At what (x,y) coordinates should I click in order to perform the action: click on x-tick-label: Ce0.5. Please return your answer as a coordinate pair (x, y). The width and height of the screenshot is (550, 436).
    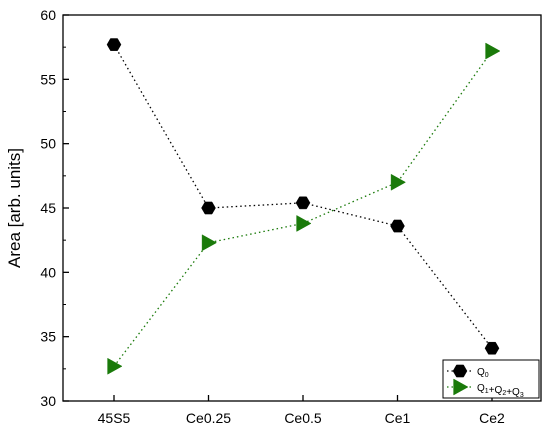
    Looking at the image, I should click on (303, 418).